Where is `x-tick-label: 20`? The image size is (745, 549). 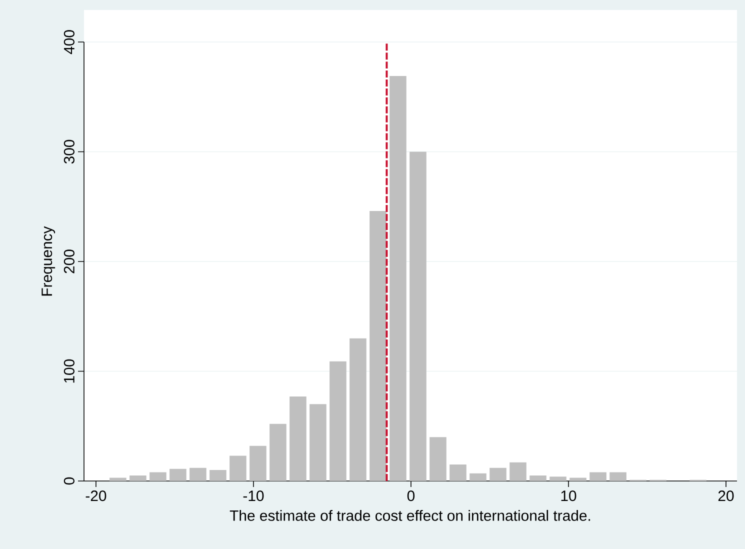
x-tick-label: 20 is located at coordinates (726, 496).